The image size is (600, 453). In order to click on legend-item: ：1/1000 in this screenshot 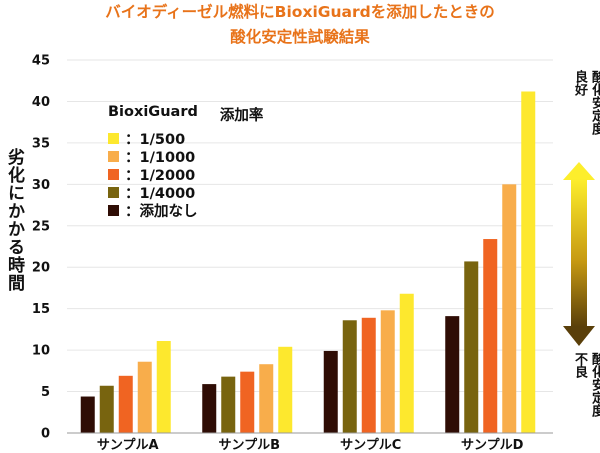, I will do `click(185, 156)`.